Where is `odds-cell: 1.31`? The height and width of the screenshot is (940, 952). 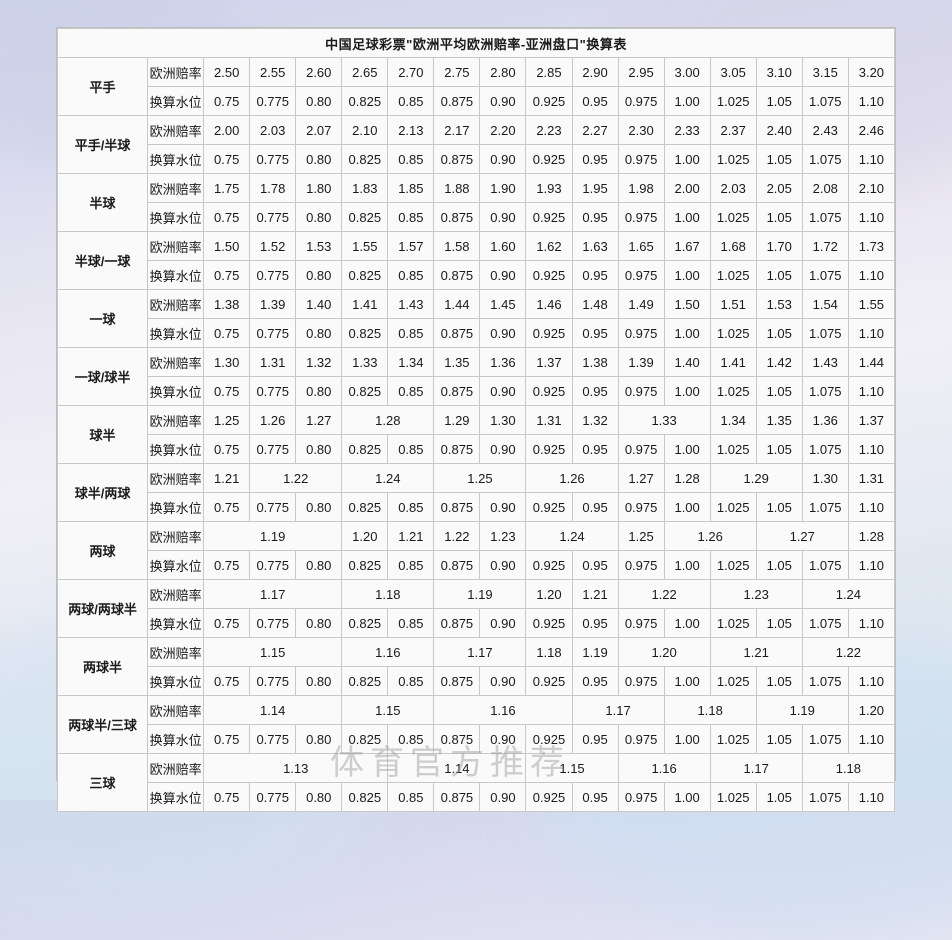
odds-cell: 1.31 is located at coordinates (549, 420).